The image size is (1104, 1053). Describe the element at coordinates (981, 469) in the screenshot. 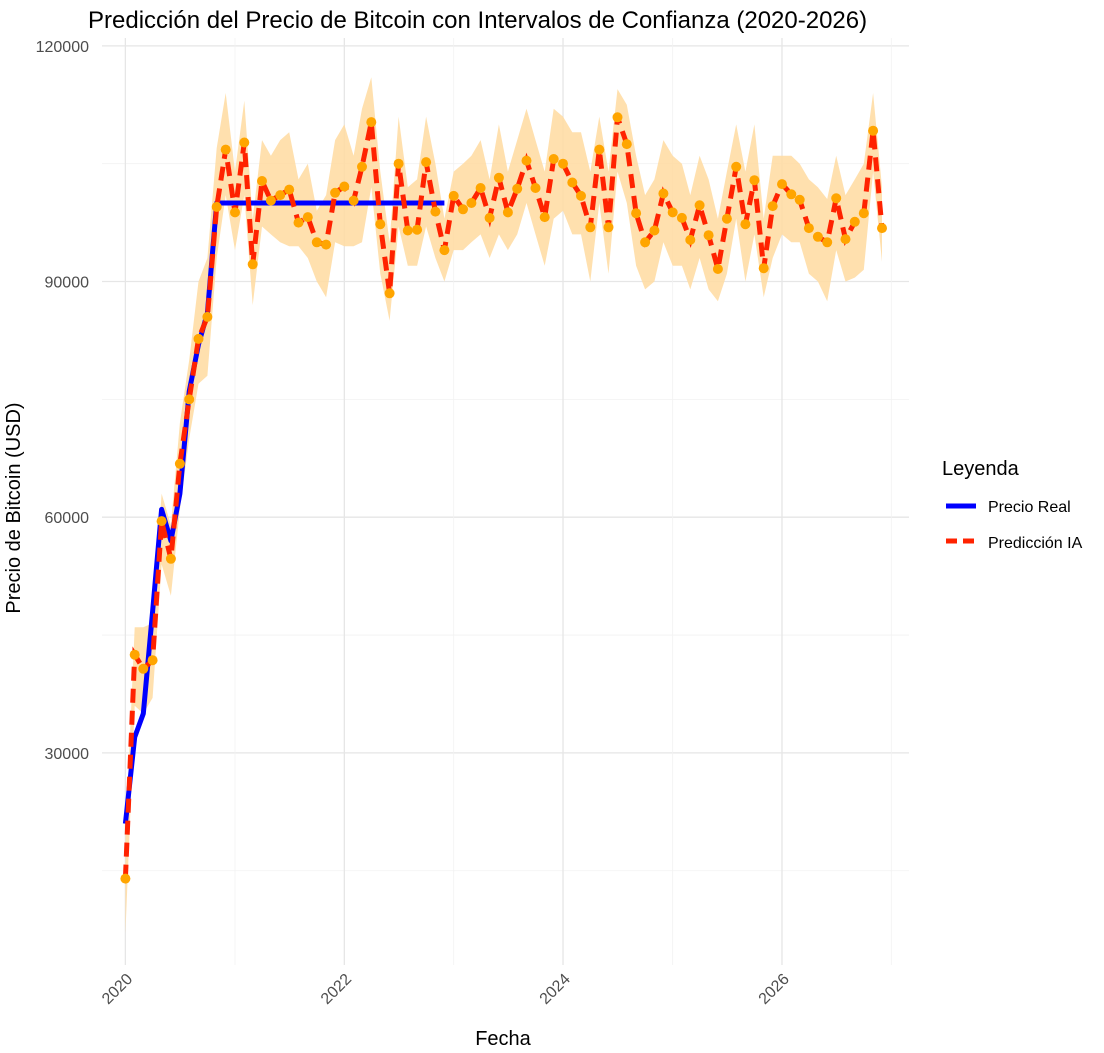

I see `legend-title: Leyenda` at that location.